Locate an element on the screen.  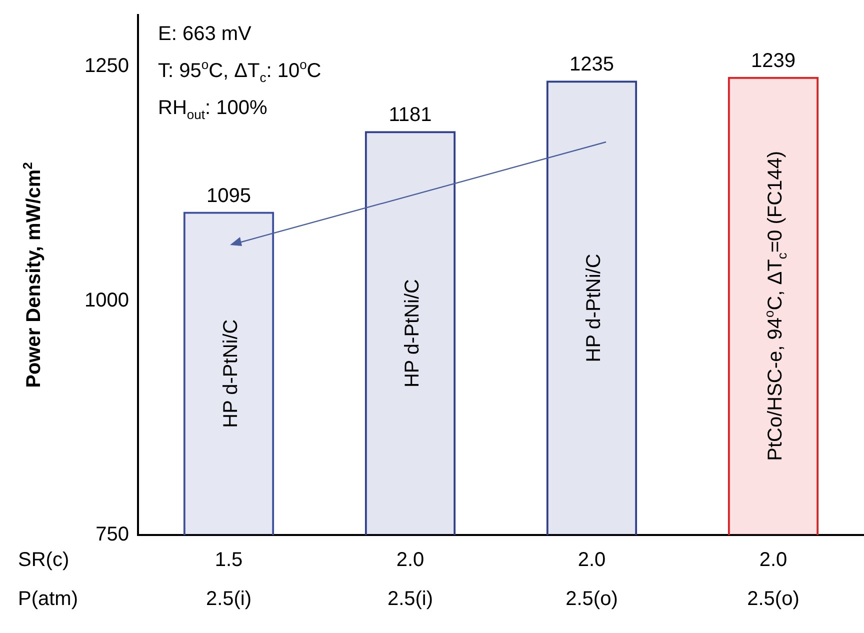
data-label: 1181 is located at coordinates (410, 115).